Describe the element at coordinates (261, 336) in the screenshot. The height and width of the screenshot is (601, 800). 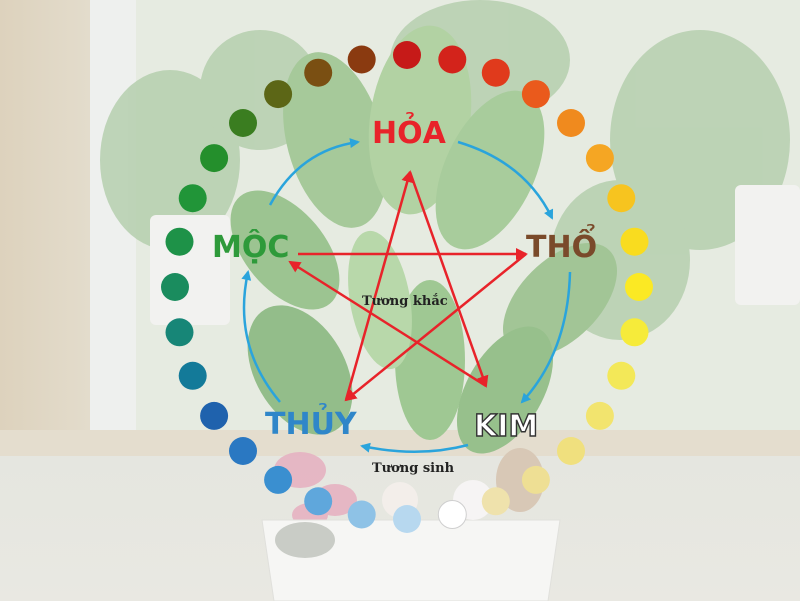
I see `arrow-thuy-to-moc` at that location.